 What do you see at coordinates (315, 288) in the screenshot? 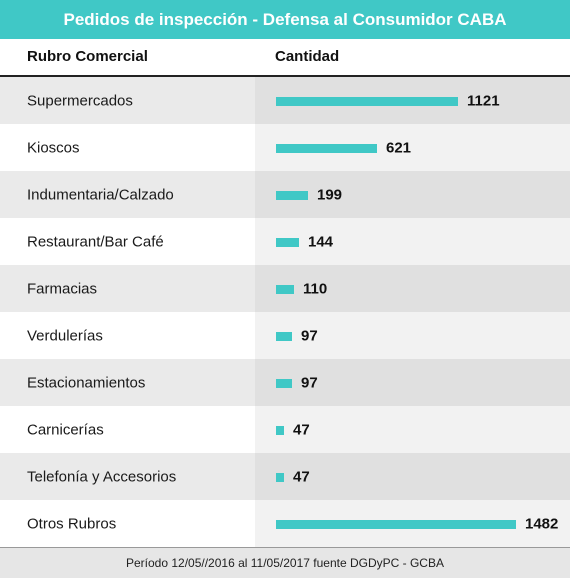
I see `value-label: 110` at bounding box center [315, 288].